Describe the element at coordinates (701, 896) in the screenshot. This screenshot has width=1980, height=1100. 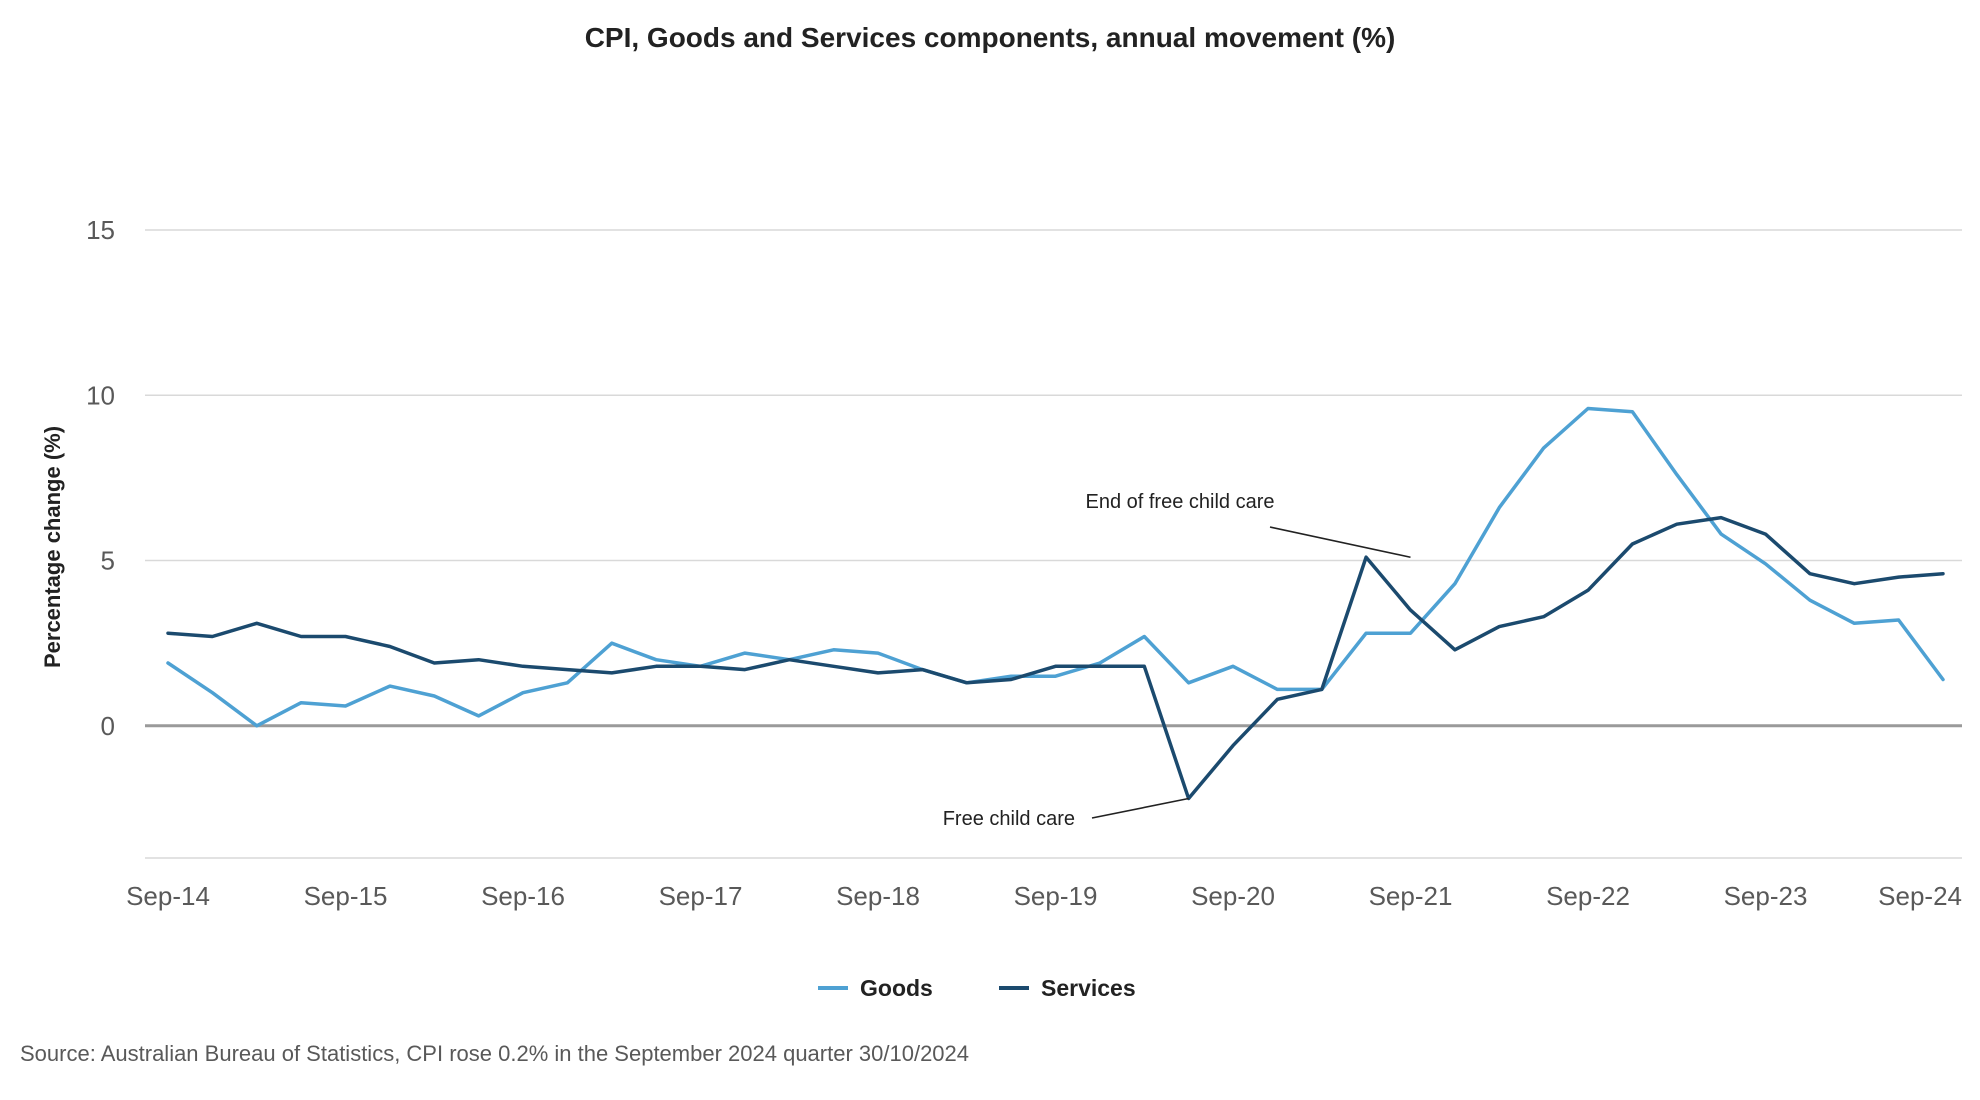
I see `x-tick-label: Sep-17` at that location.